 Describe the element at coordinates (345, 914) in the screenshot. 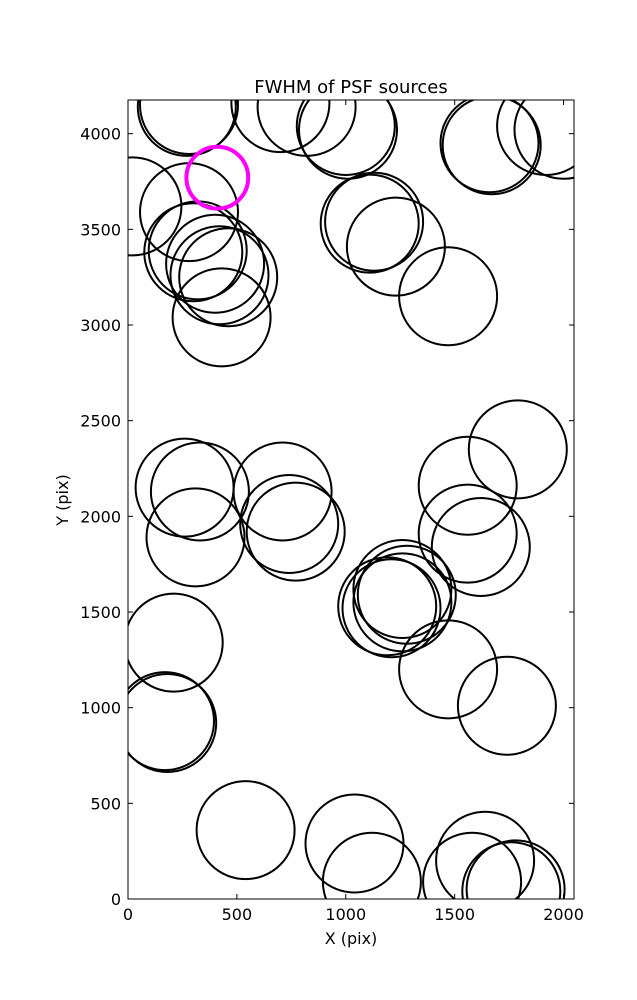

I see `x-tick-label: 1000` at that location.